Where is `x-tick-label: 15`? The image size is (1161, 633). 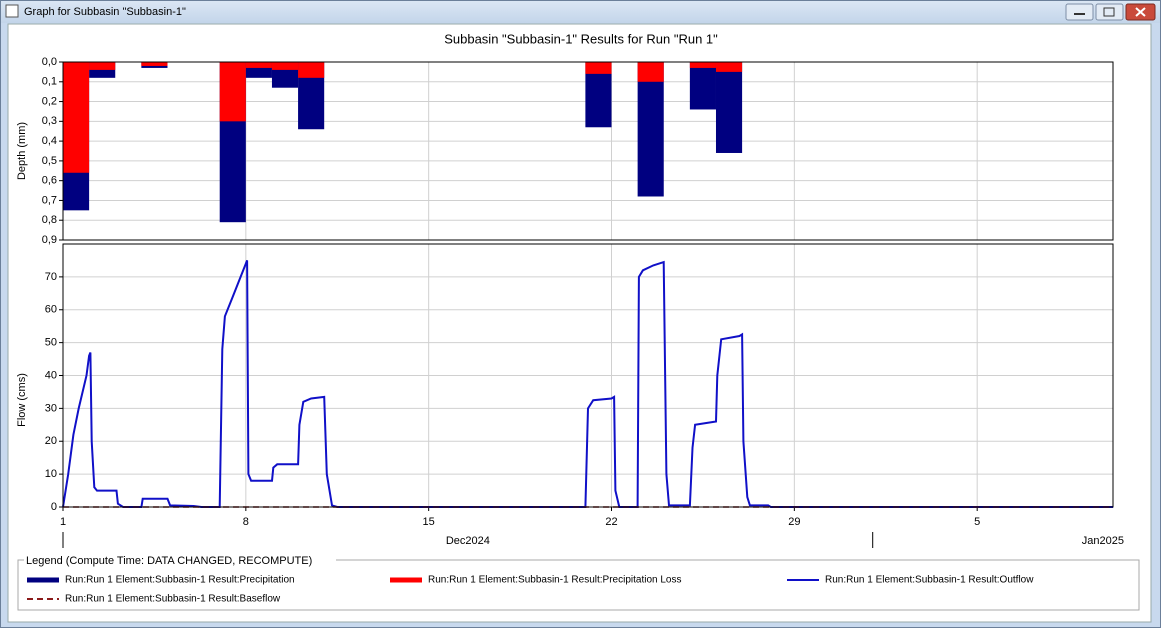 x-tick-label: 15 is located at coordinates (429, 522).